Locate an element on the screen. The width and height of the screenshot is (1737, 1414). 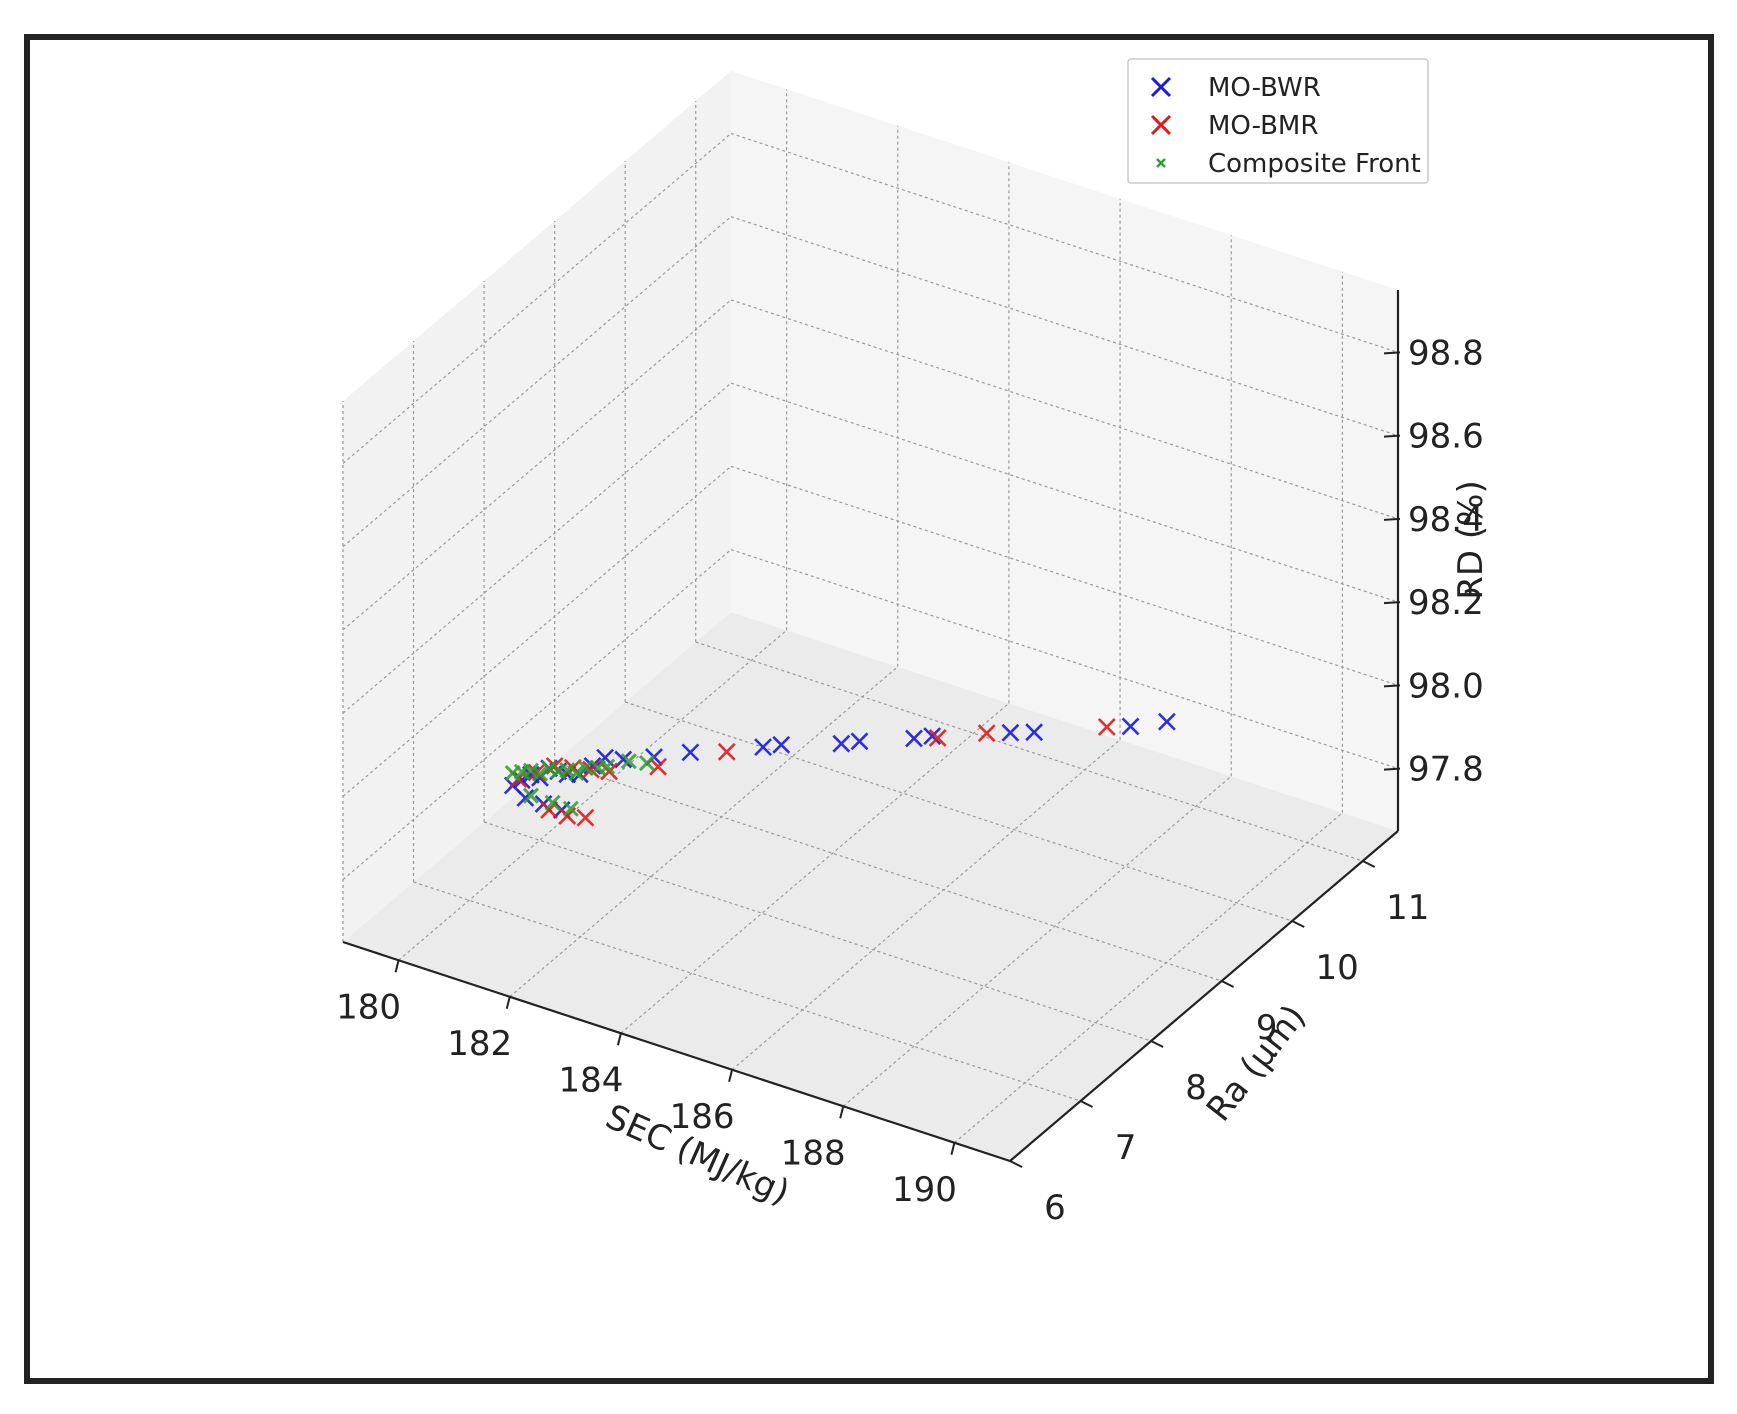
y-tick-label: 11 is located at coordinates (1407, 908).